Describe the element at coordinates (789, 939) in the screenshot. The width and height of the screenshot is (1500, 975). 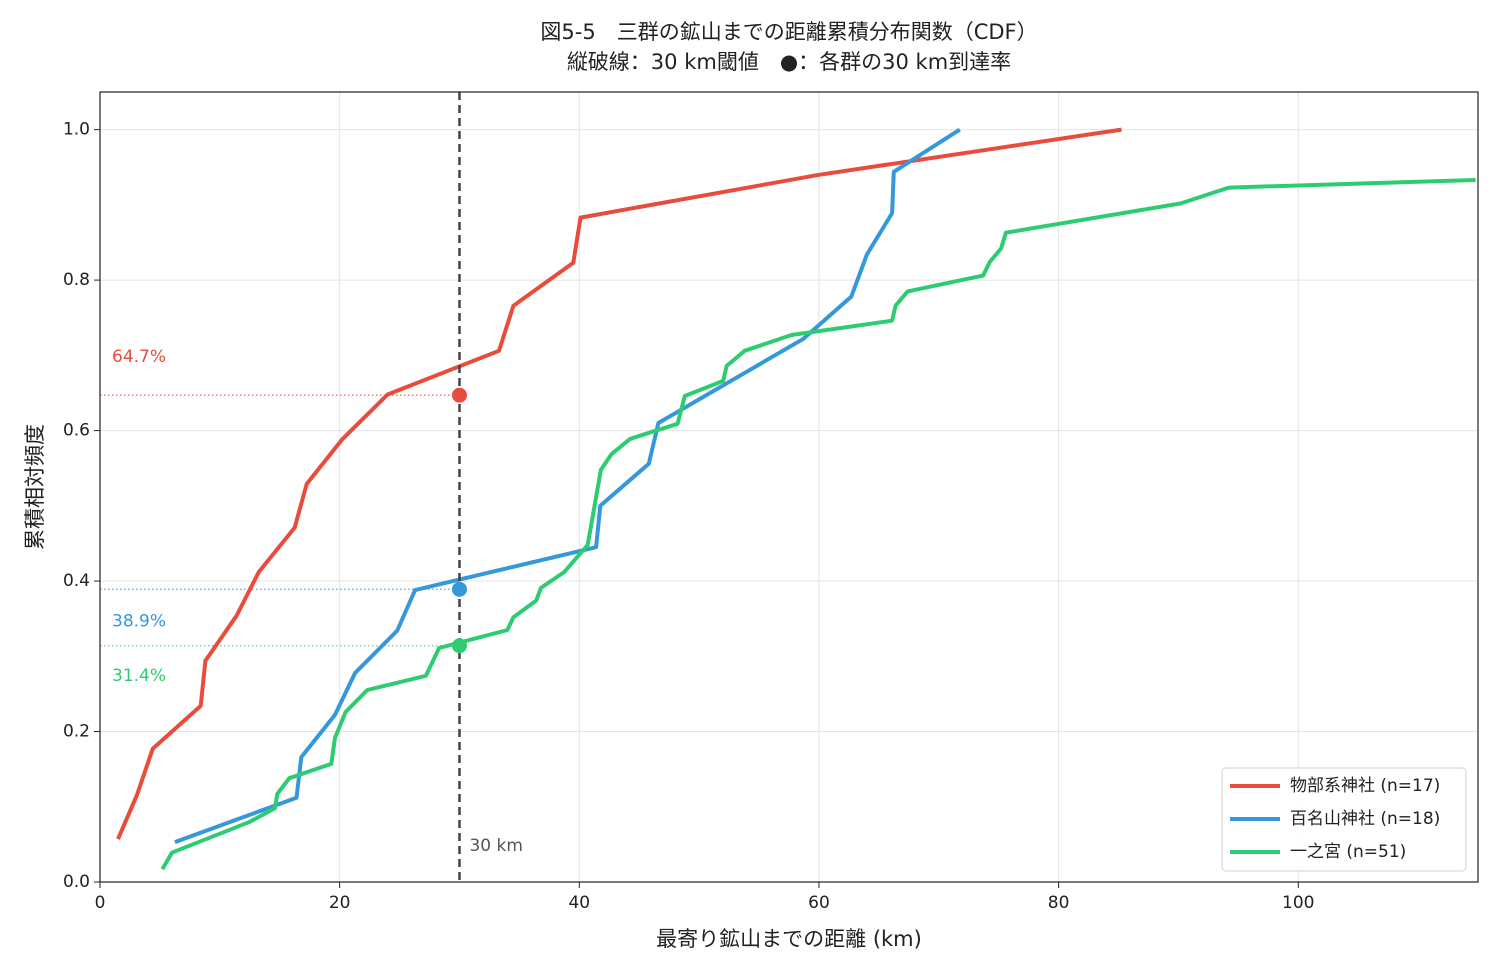
I see `x-axis-label: 最寄り鉱山までの距離 (km)` at that location.